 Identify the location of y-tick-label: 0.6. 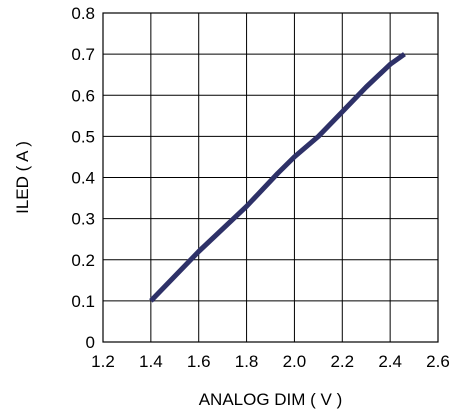
(83, 95).